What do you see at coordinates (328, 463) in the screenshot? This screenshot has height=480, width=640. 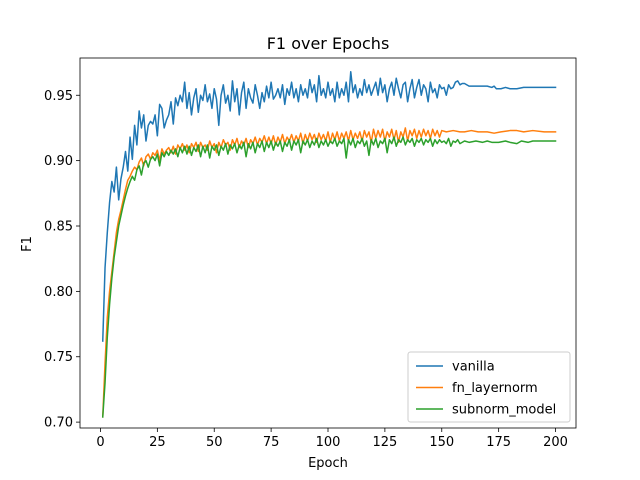 I see `x-axis-title: Epoch` at bounding box center [328, 463].